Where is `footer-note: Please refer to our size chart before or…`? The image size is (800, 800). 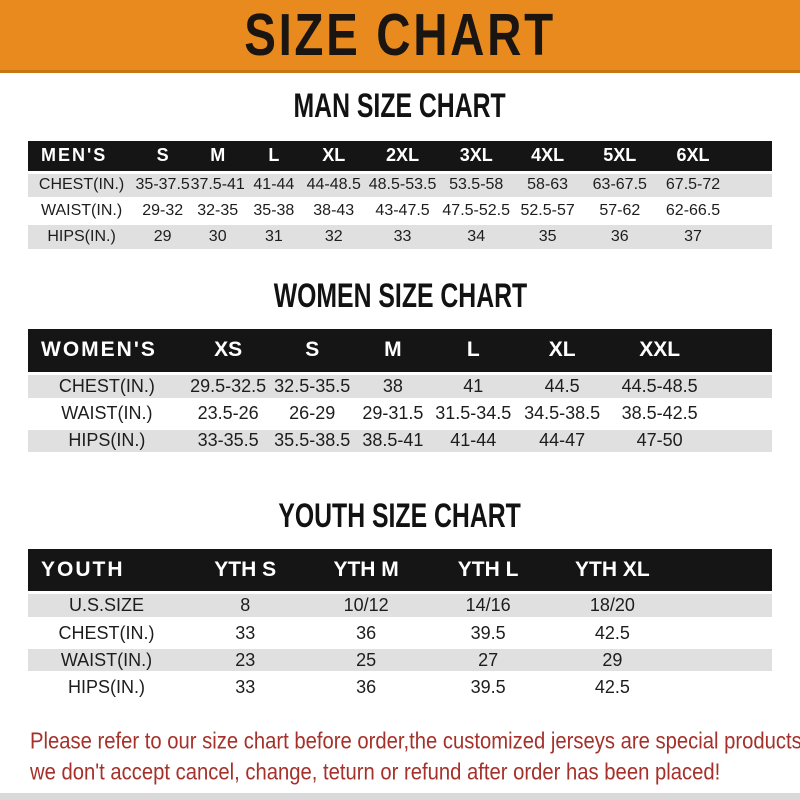 footer-note: Please refer to our size chart before or… is located at coordinates (400, 756).